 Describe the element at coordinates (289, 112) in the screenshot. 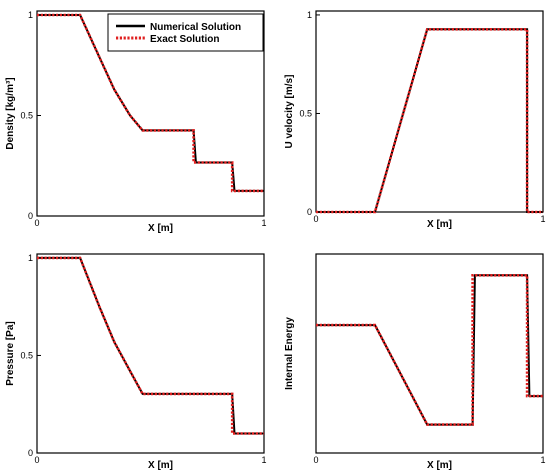

I see `y-axis-label: U velocity [m/s]` at that location.